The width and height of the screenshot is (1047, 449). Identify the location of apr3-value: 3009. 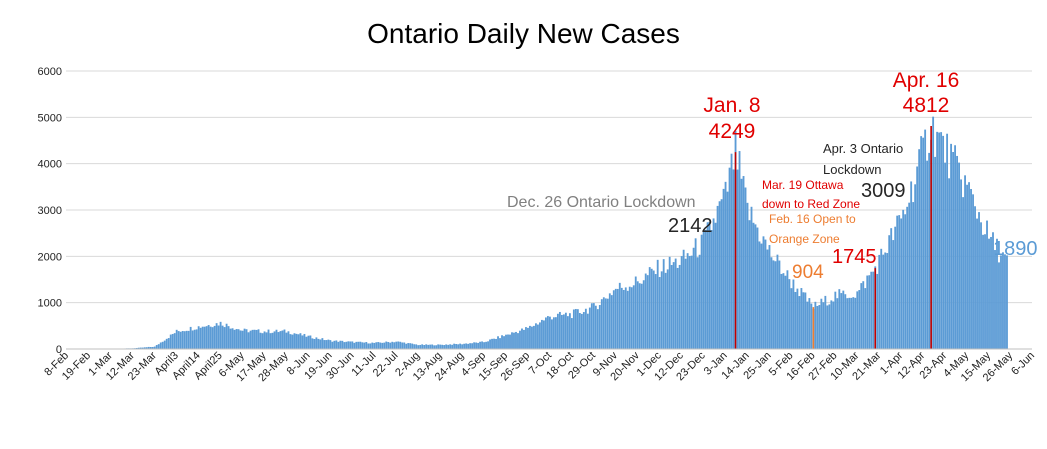
(883, 191).